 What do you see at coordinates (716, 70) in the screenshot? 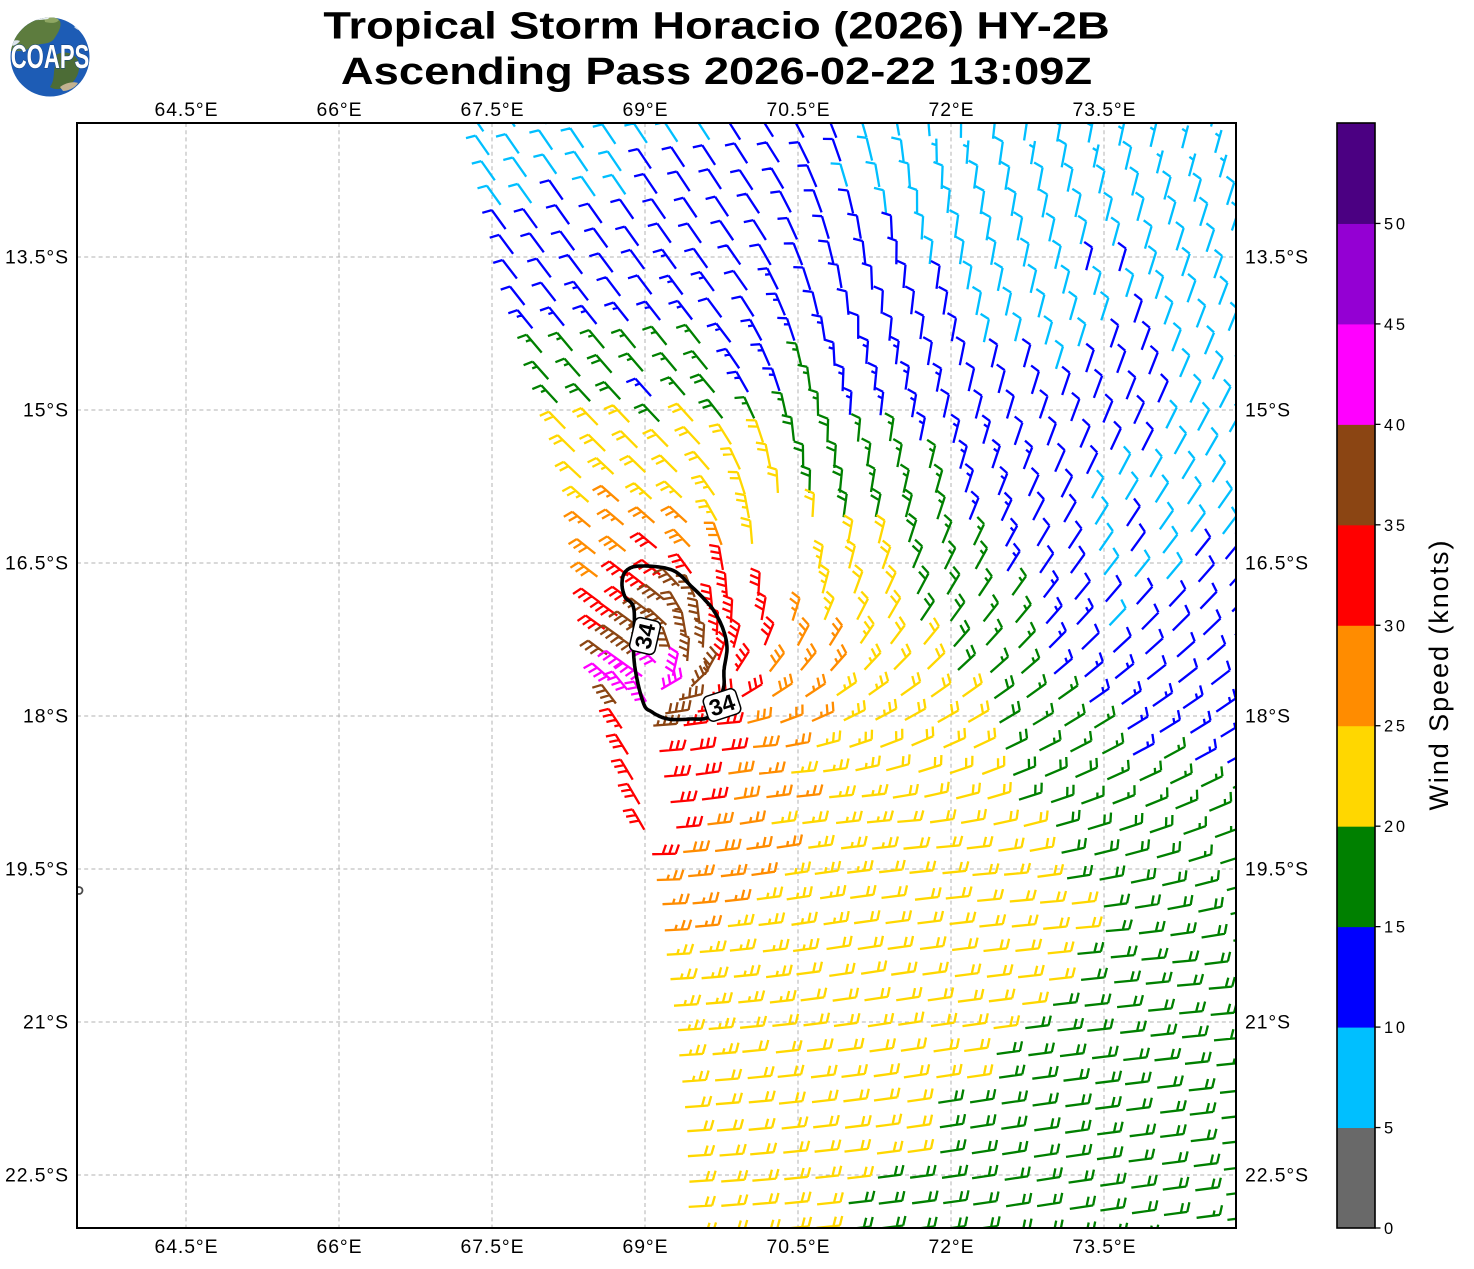
I see `svg-text:Ascending Pass 2026-02-22 13:0: Ascending Pass 2026-02-22 13:09Z` at bounding box center [716, 70].